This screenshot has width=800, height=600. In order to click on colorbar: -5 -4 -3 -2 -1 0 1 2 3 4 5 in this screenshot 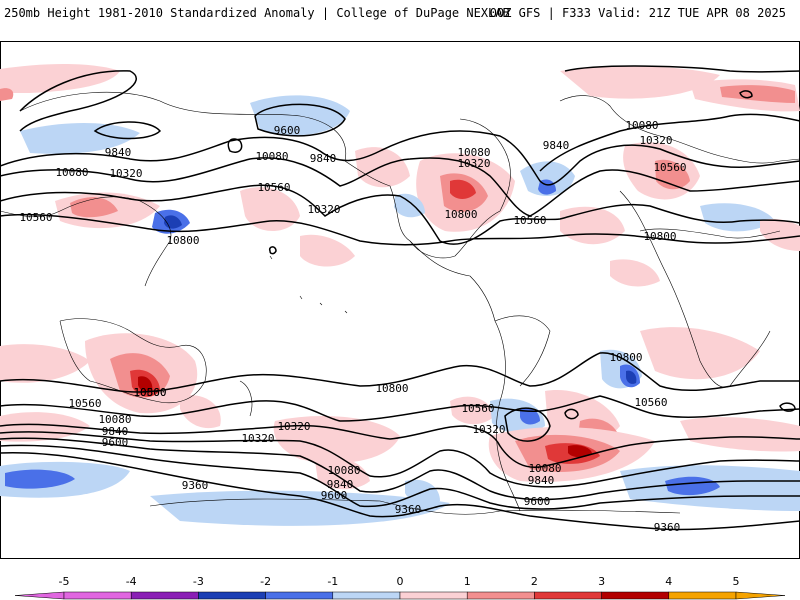, I will do `click(400, 587)`.